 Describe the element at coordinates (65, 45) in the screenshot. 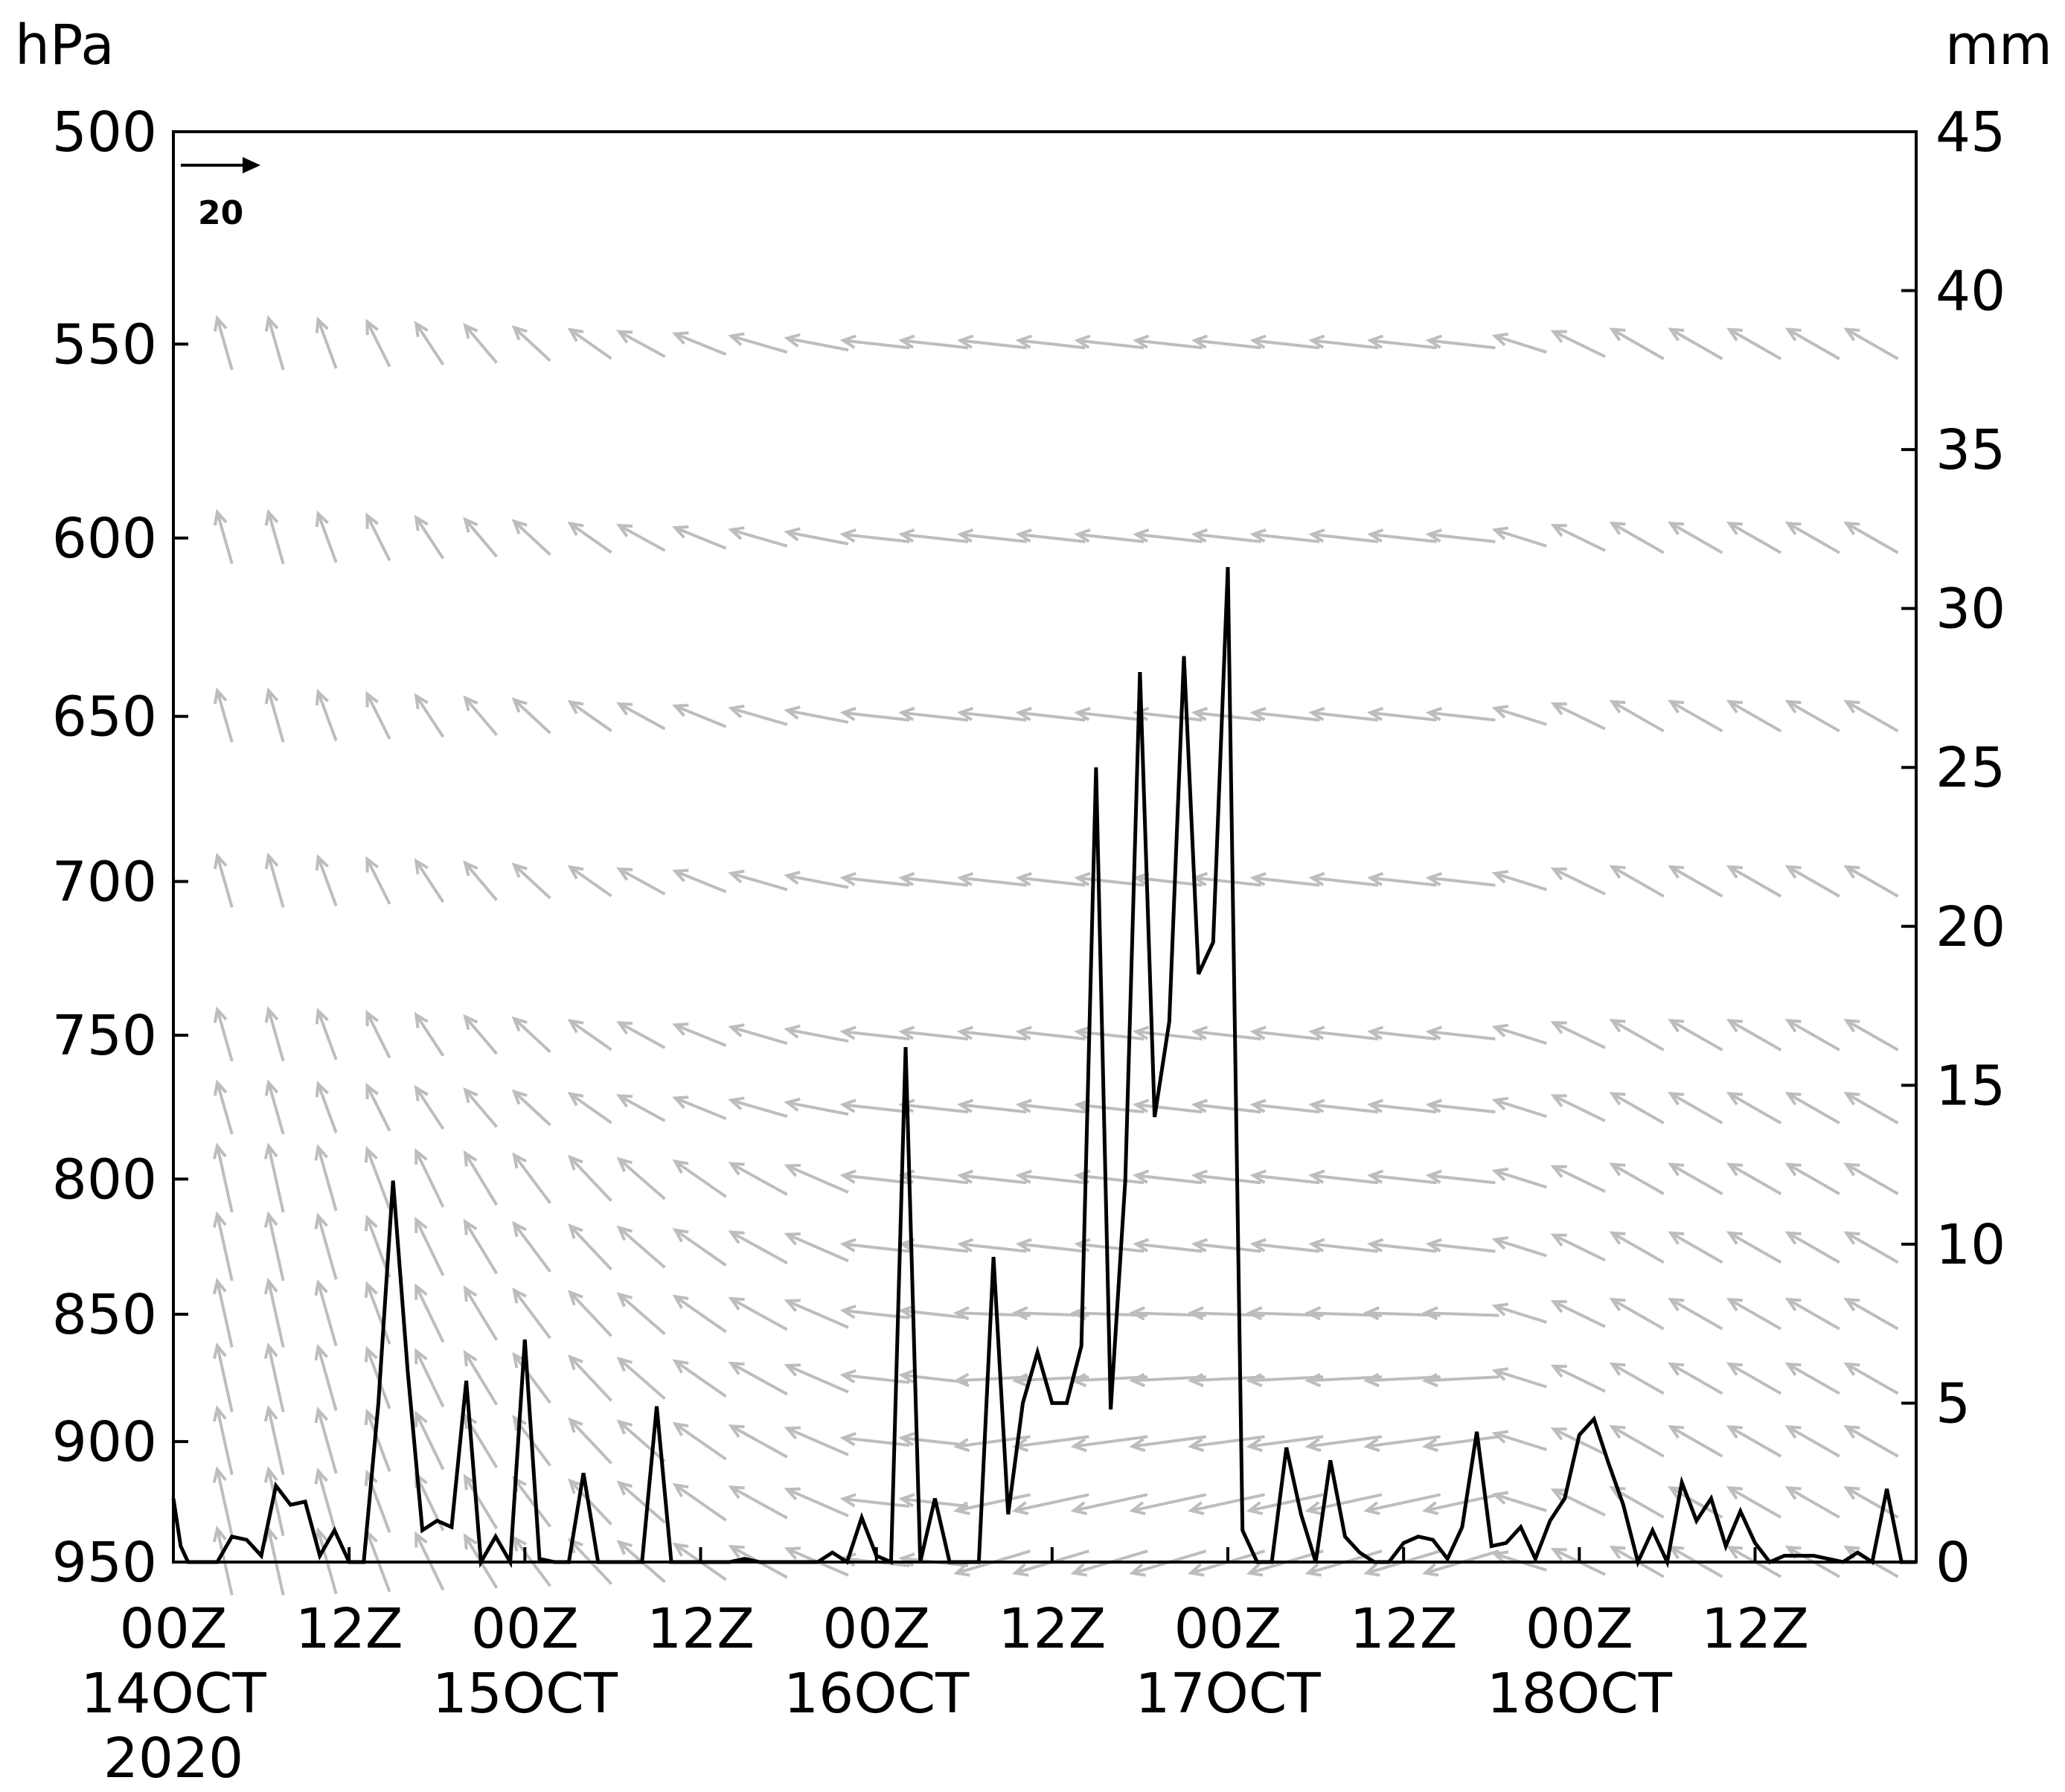

I see `left-axis-unit-label: hPa` at that location.